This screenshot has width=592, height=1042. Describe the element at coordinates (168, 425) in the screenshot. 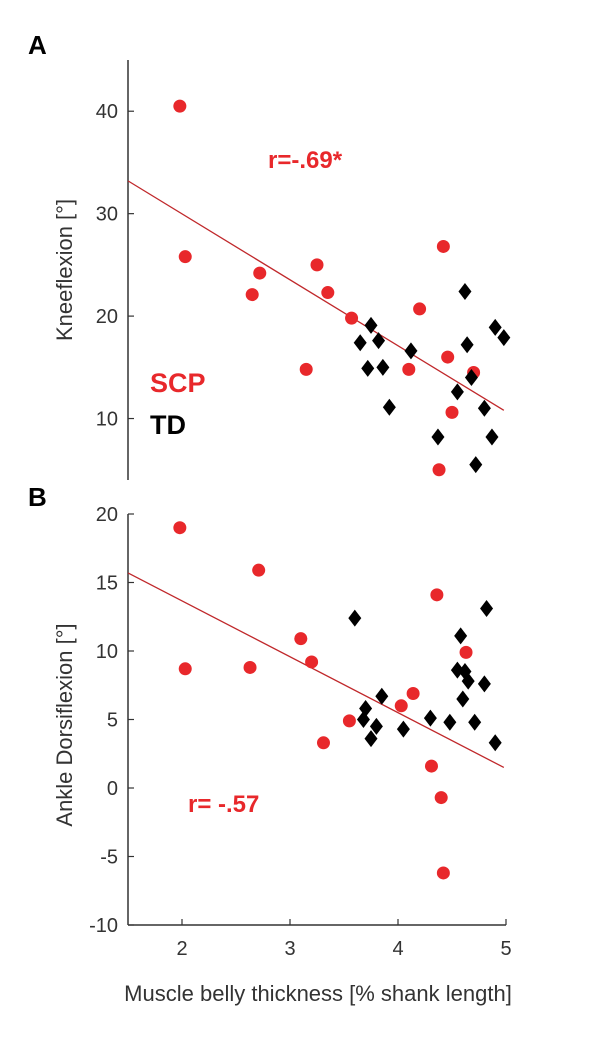

I see `legend-entry-td: TD` at that location.